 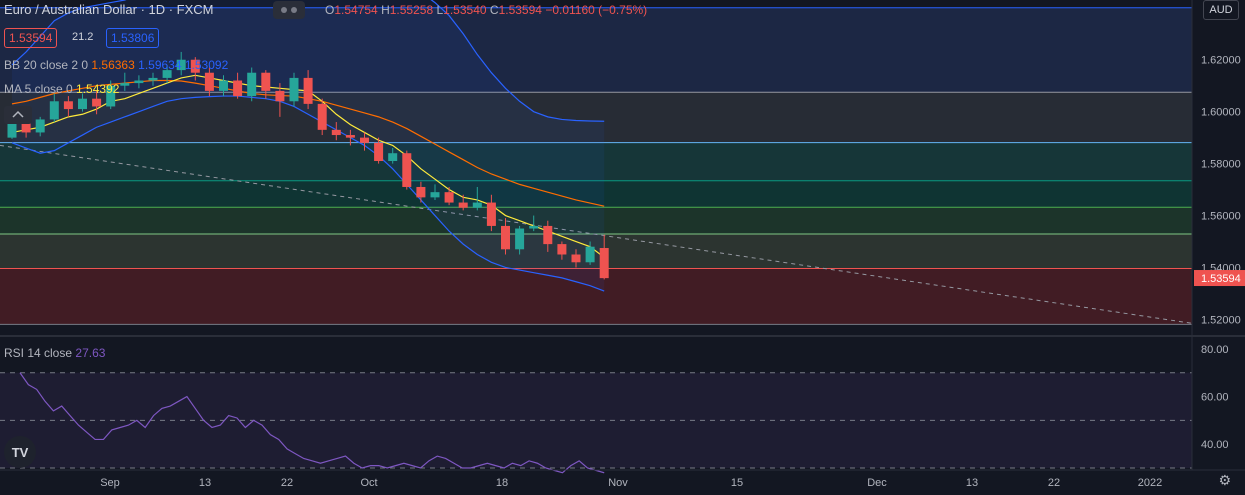 I want to click on price-axis-background, so click(x=1218, y=247).